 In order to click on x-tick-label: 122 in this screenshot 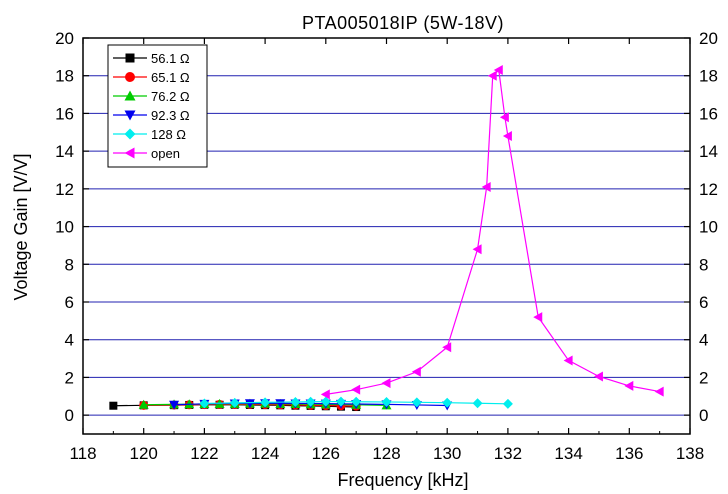, I will do `click(204, 453)`.